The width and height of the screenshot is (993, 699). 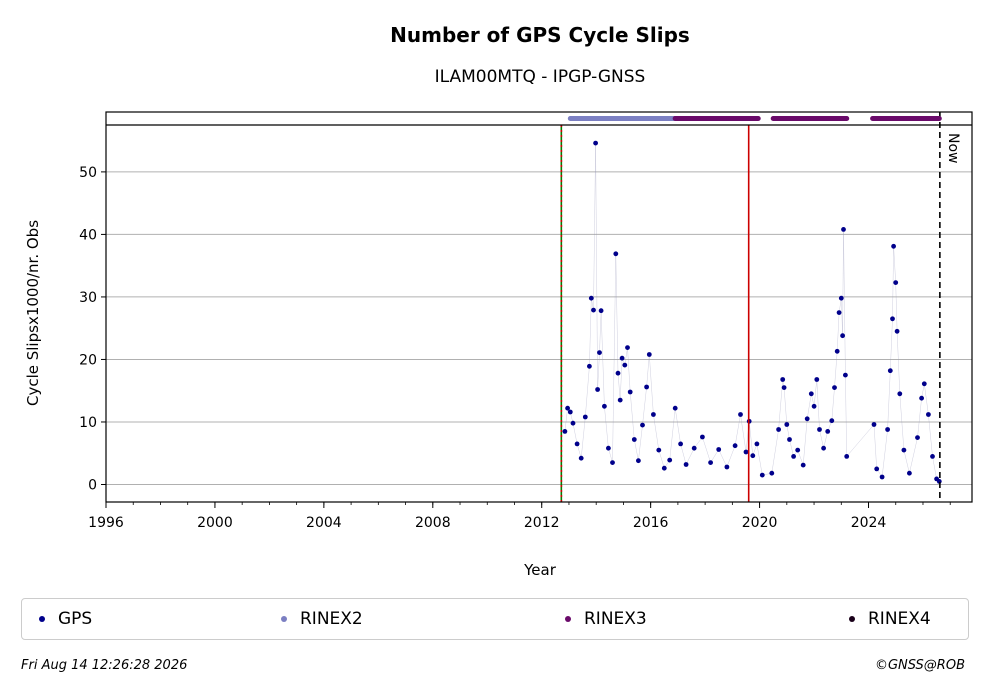 What do you see at coordinates (284, 619) in the screenshot?
I see `rinex2-marker-icon` at bounding box center [284, 619].